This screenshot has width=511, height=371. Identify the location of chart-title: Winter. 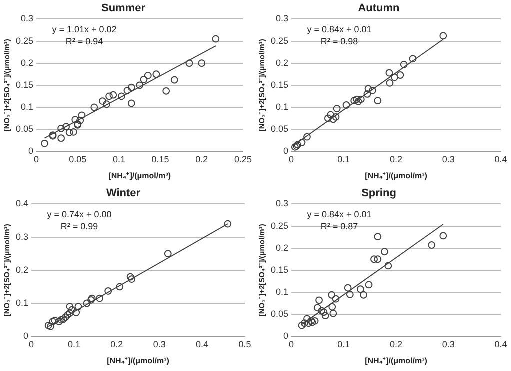
(124, 194).